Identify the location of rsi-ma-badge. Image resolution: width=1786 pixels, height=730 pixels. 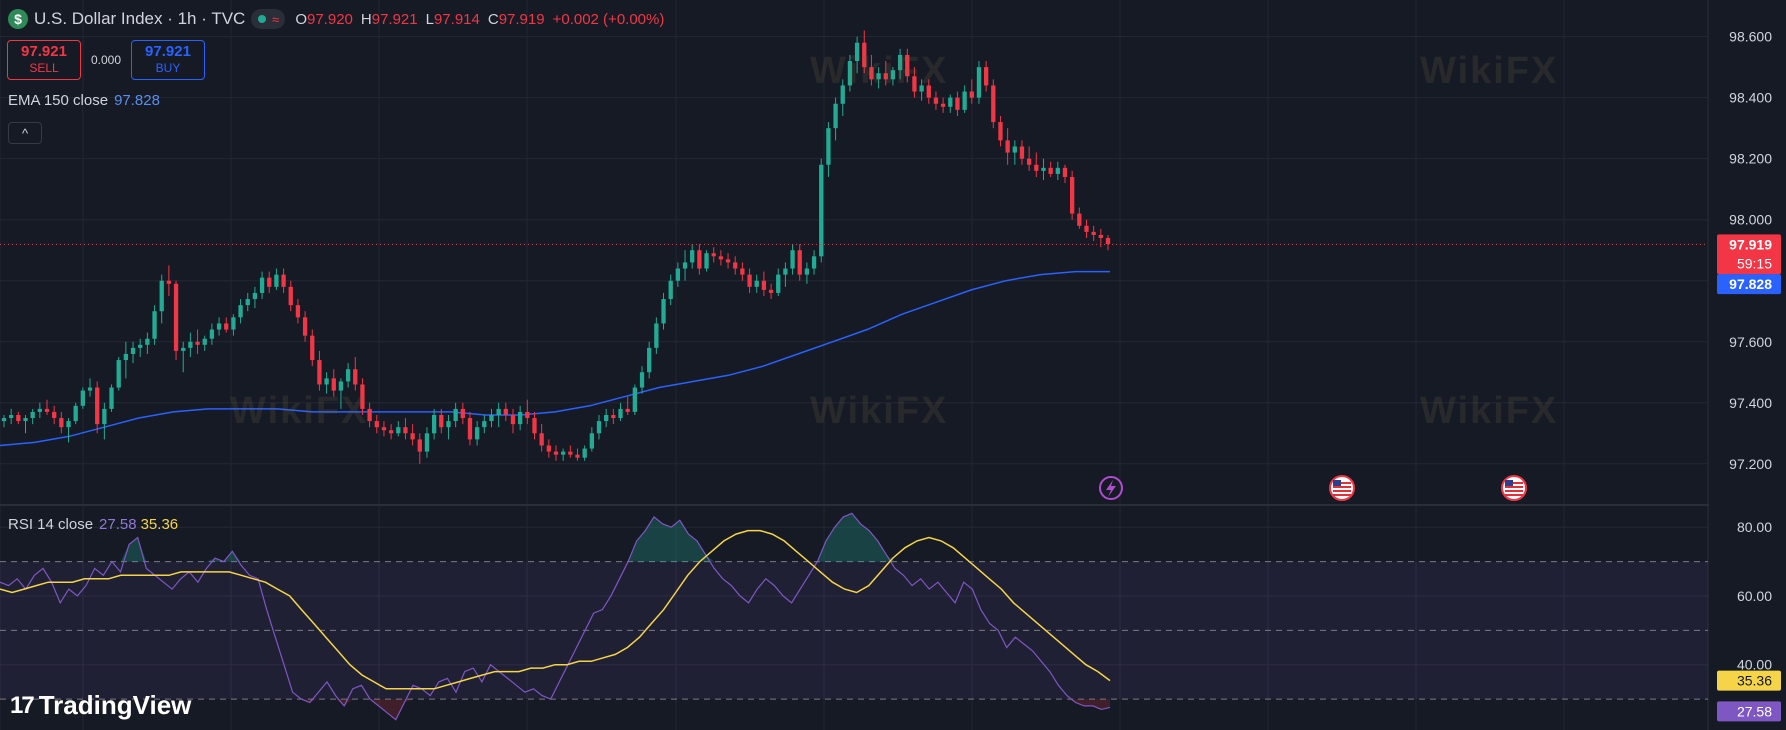
(1749, 680).